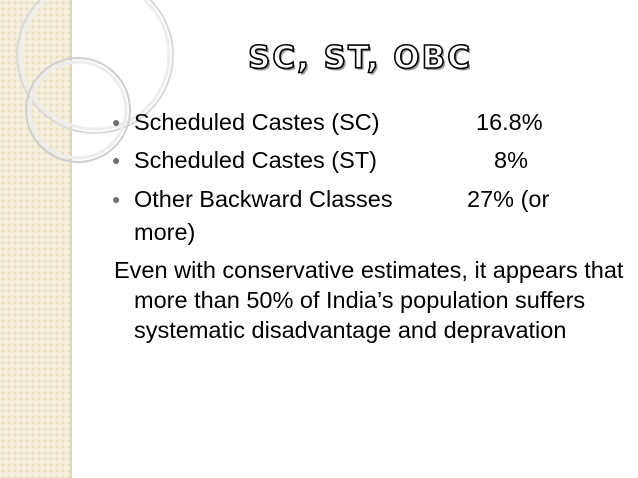 This screenshot has width=638, height=478. What do you see at coordinates (257, 122) in the screenshot?
I see `bullet-label: Scheduled Castes (SC)` at bounding box center [257, 122].